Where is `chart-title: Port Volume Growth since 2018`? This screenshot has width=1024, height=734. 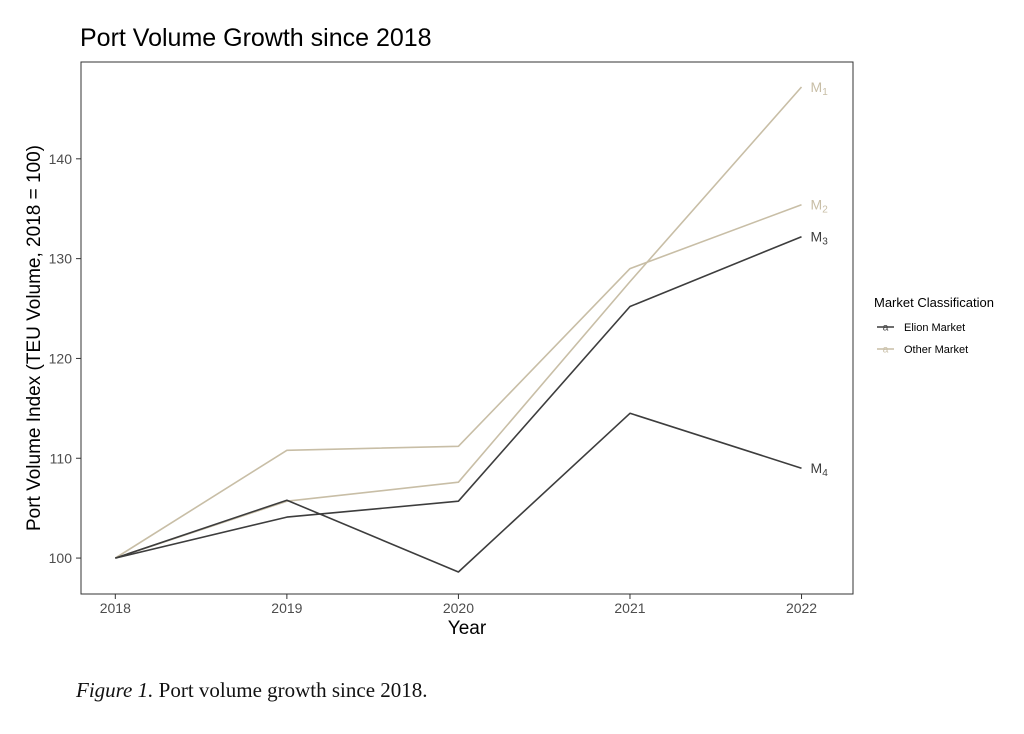
chart-title: Port Volume Growth since 2018 is located at coordinates (256, 38).